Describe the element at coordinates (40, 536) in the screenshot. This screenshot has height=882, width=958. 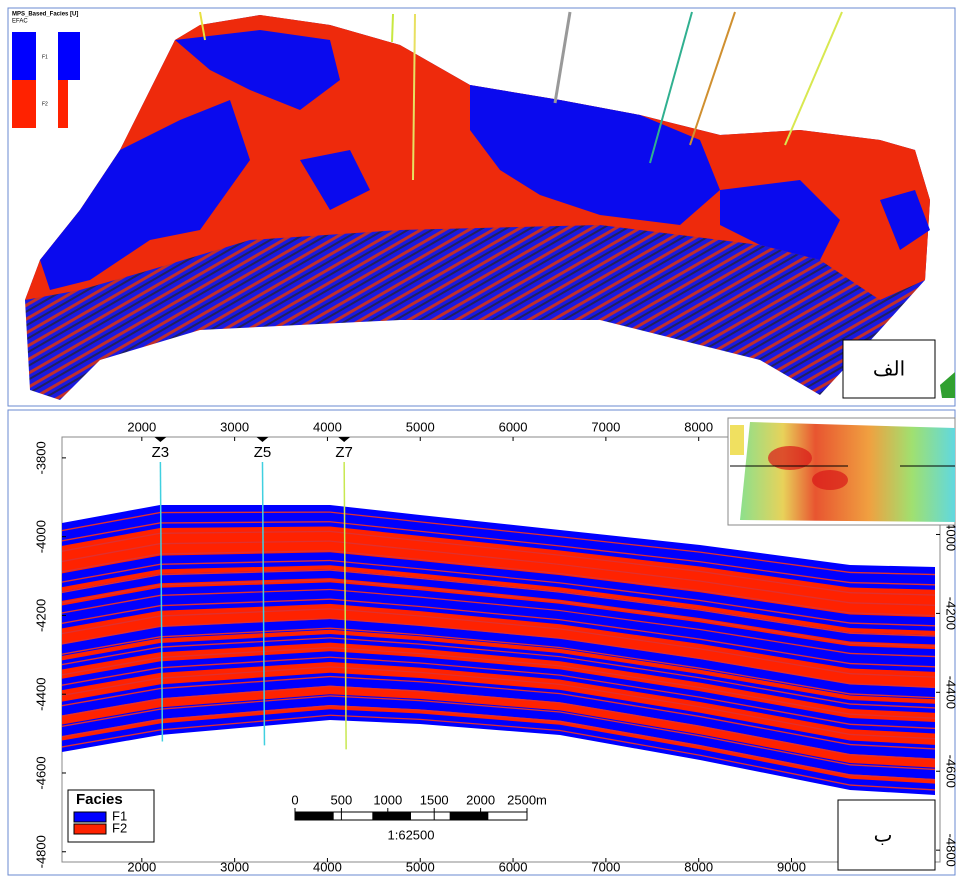
I see `y-tick-label: -4000` at that location.